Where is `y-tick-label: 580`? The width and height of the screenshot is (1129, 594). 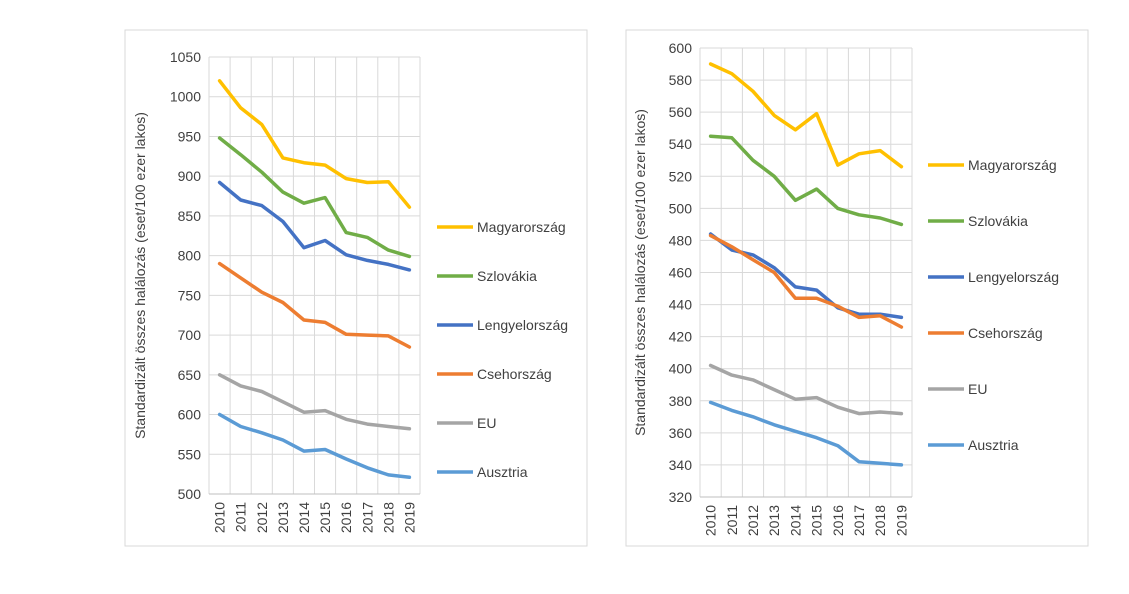
y-tick-label: 580 is located at coordinates (681, 80).